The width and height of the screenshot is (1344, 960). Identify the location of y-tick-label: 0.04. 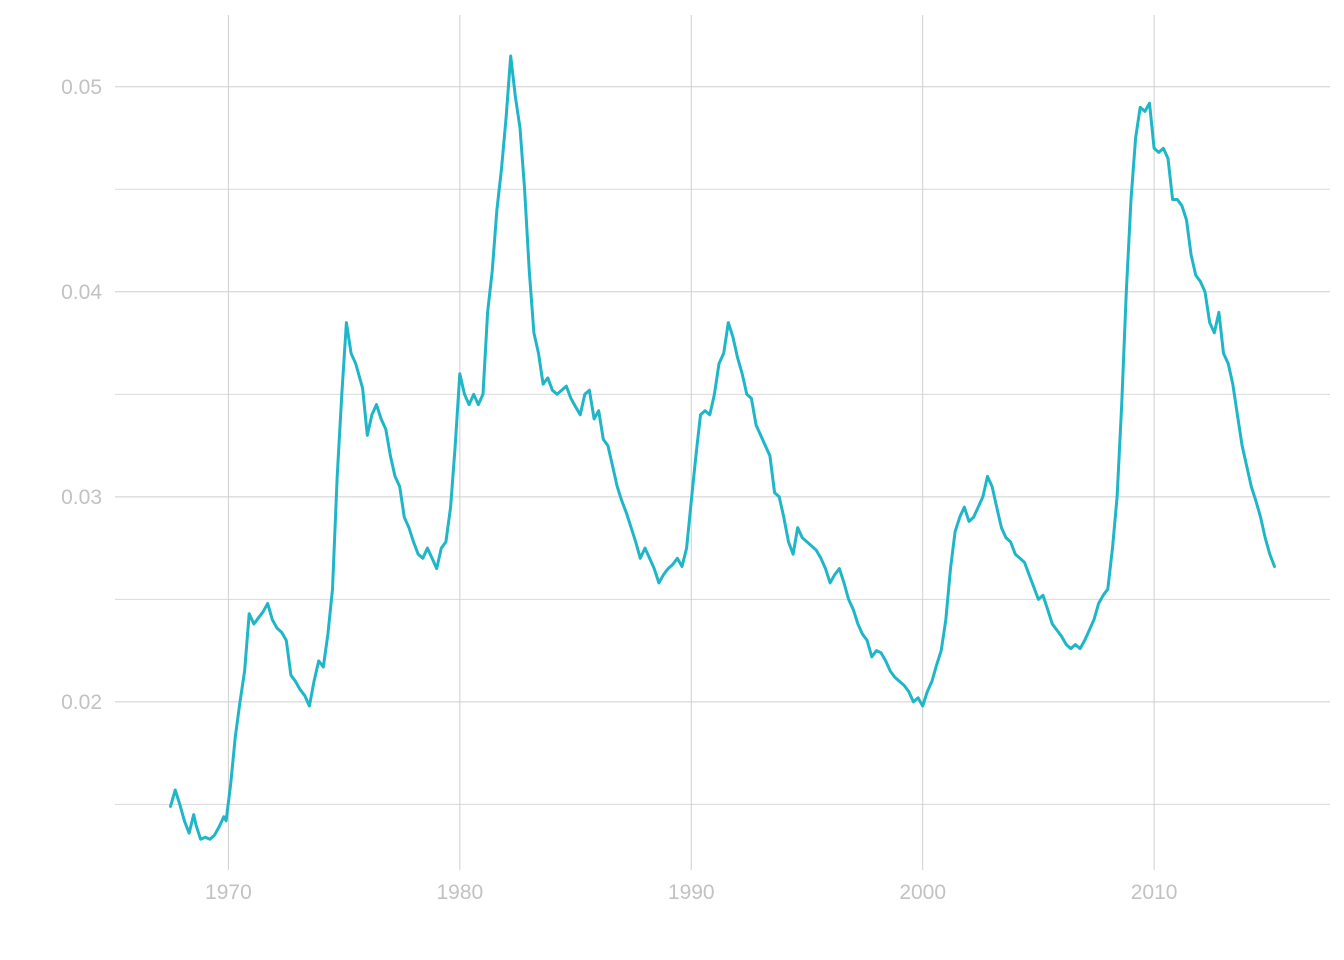
(81, 292).